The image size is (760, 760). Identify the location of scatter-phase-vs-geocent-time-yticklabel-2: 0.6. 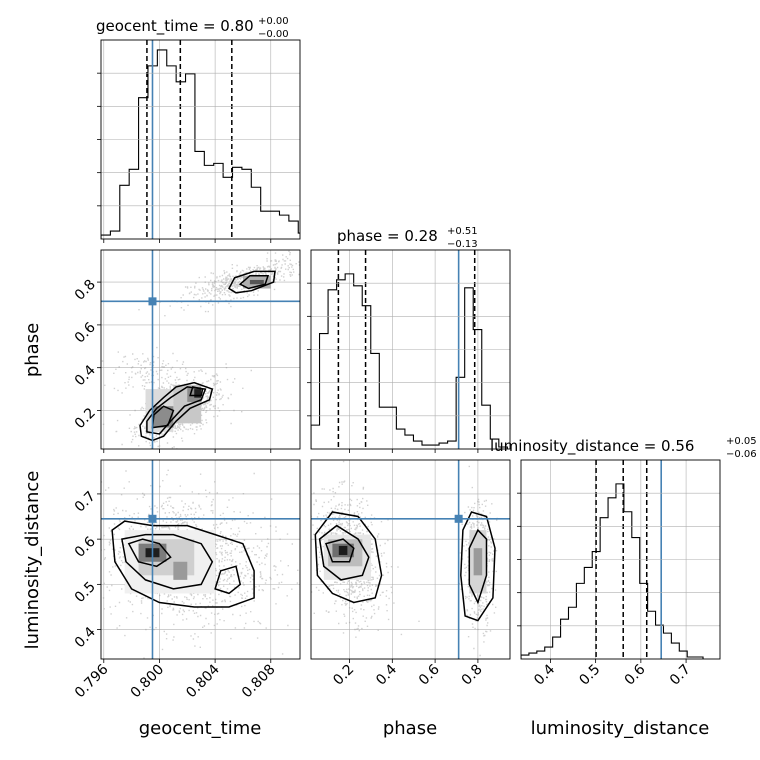
(85, 332).